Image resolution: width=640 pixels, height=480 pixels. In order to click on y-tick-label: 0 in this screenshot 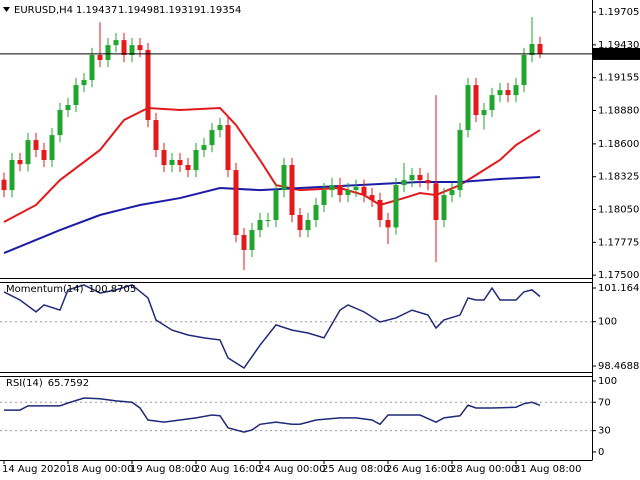, I will do `click(601, 452)`.